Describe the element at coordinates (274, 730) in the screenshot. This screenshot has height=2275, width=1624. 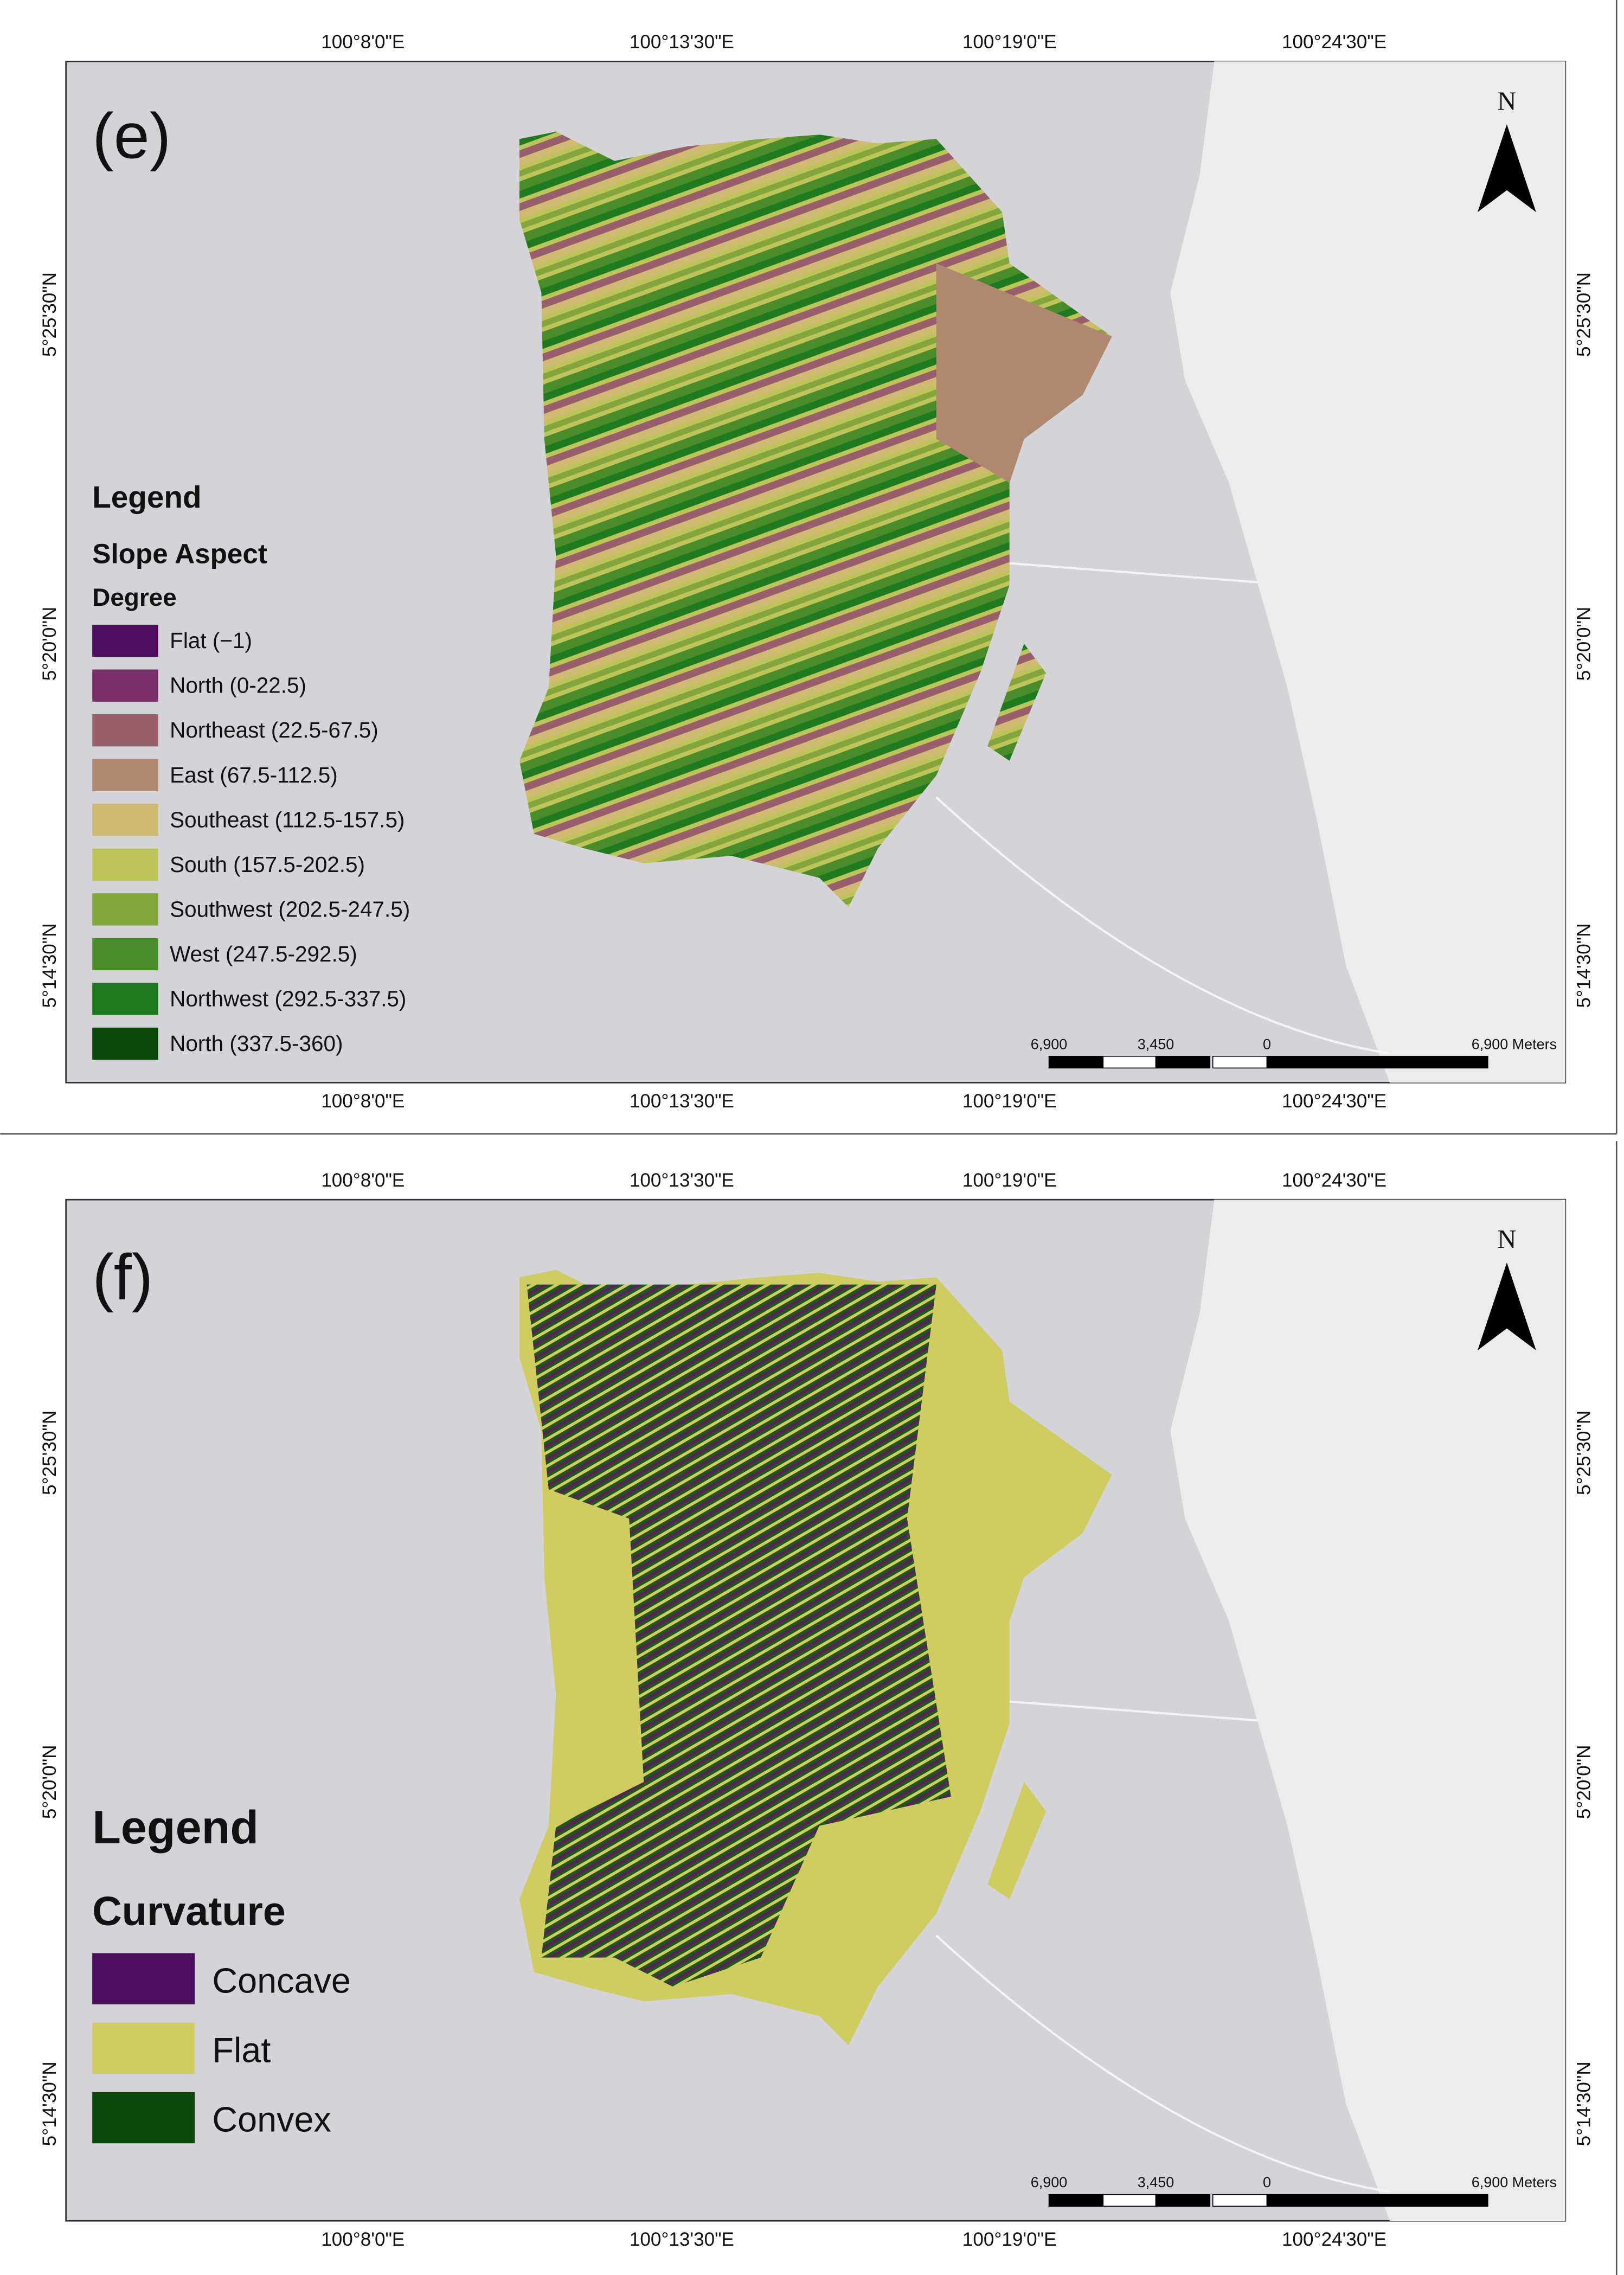
I see `legend-label: Northeast (22.5-67.5)` at that location.